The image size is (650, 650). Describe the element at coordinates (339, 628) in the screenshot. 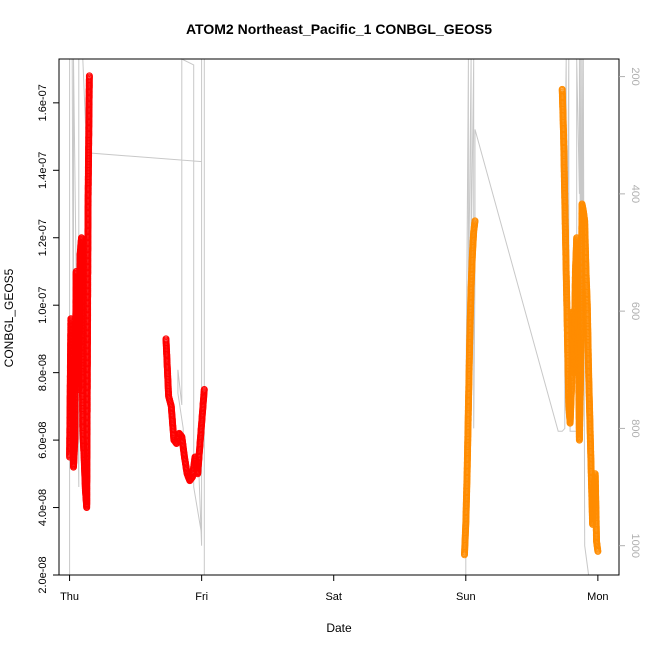

I see `x-axis-label: Date` at that location.